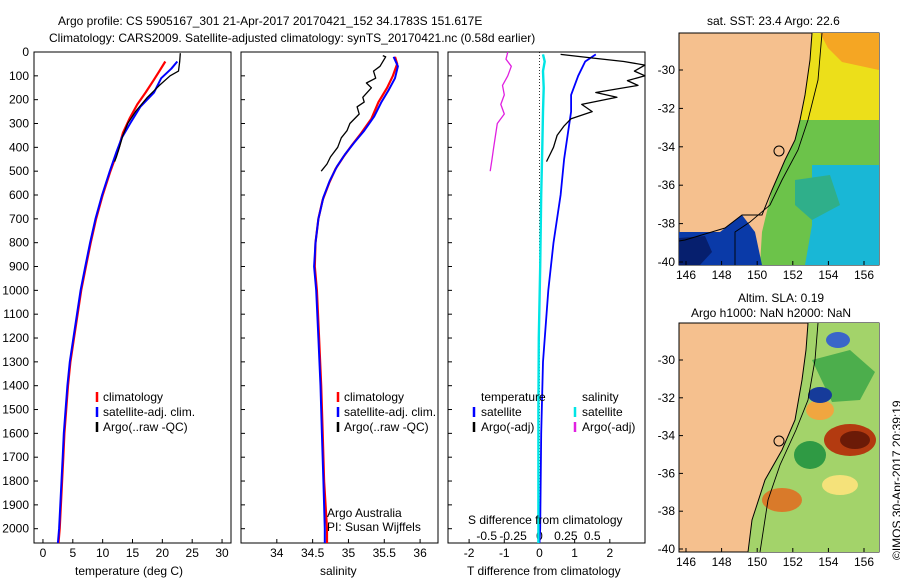 The width and height of the screenshot is (900, 580). I want to click on x-tick-label-p2: 35, so click(349, 553).